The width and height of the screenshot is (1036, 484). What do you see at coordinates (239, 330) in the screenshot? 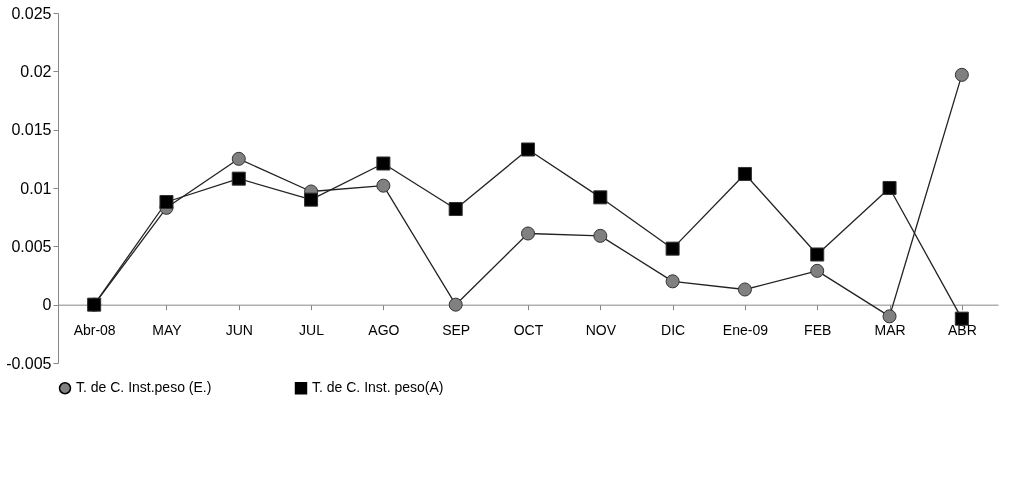
I see `x-tick-label: JUN` at bounding box center [239, 330].